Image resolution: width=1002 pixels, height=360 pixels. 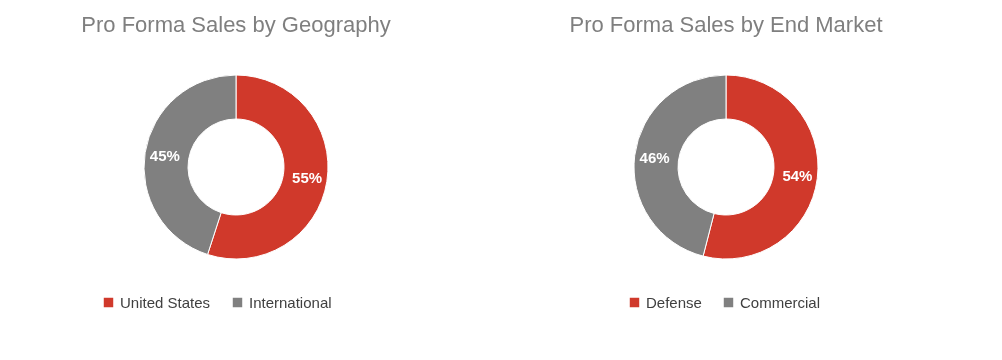 What do you see at coordinates (290, 302) in the screenshot?
I see `legend-label: International` at bounding box center [290, 302].